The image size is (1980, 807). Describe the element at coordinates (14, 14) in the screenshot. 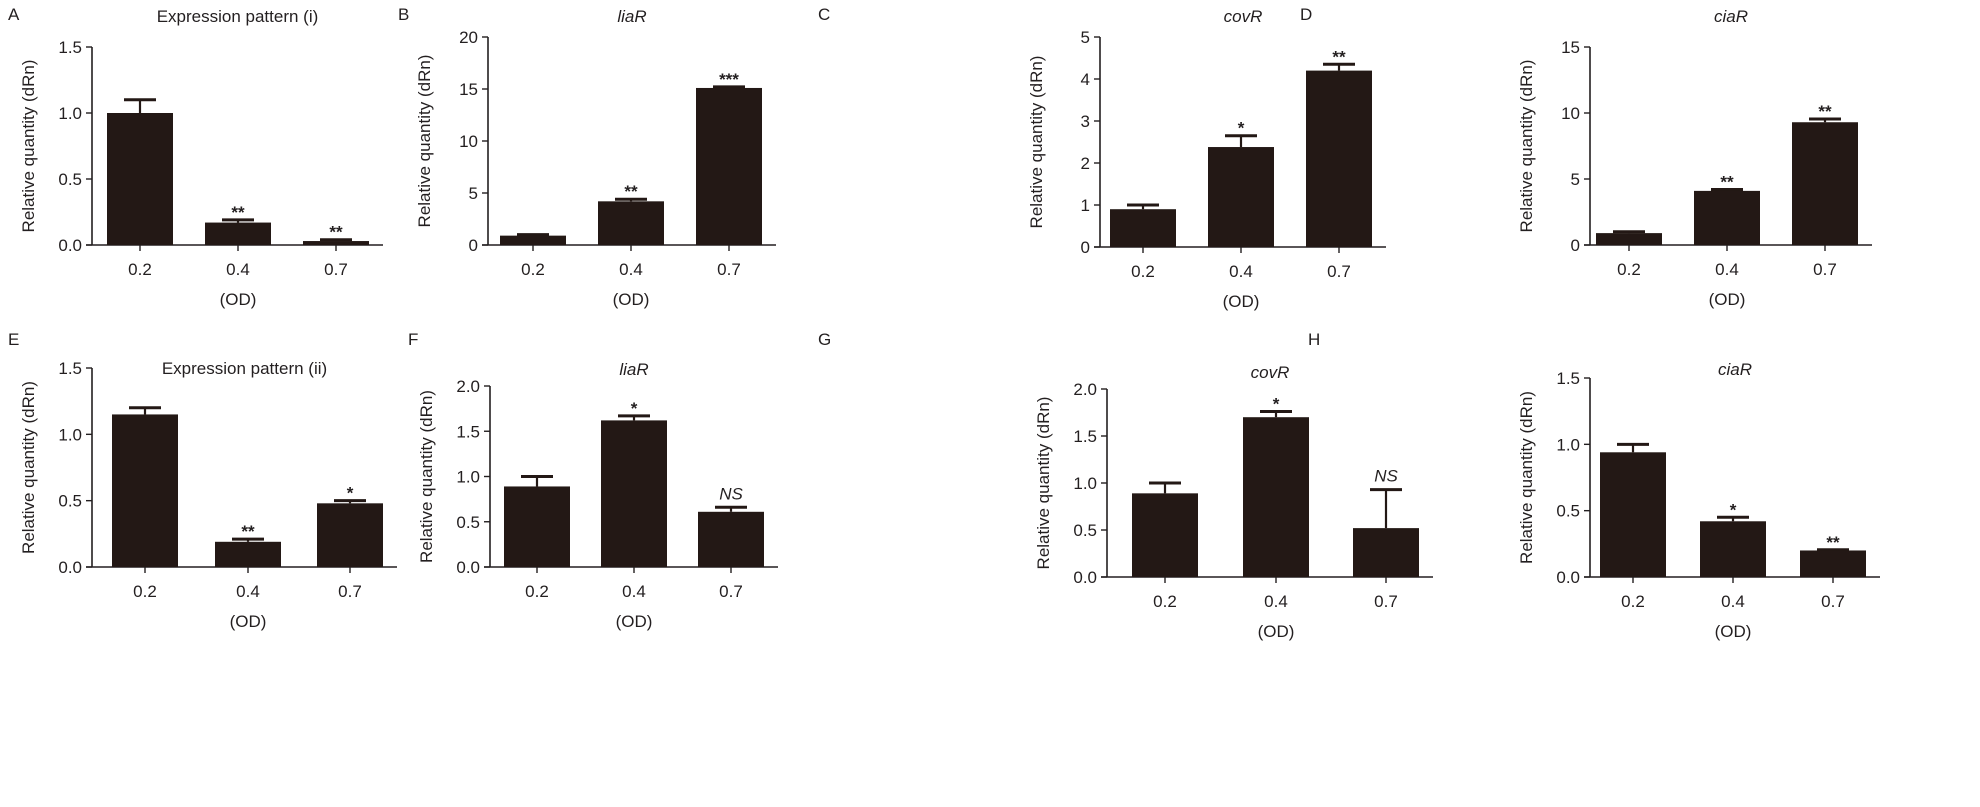

I see `panel-letter: A` at that location.